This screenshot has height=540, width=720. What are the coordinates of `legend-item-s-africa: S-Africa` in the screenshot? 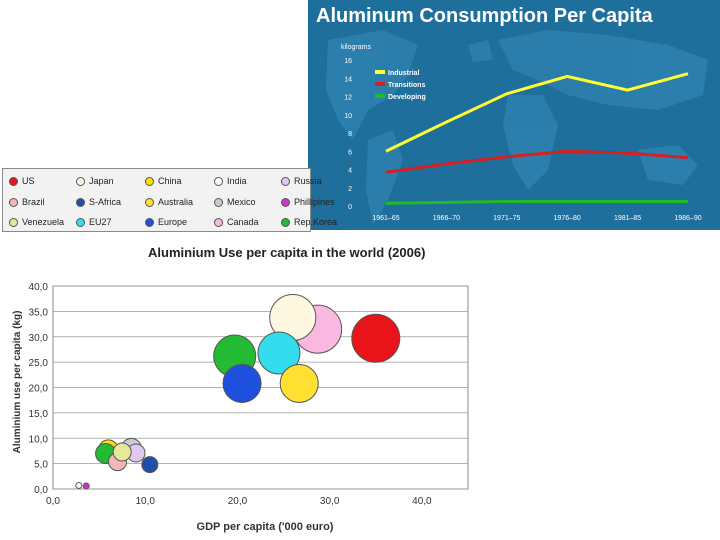 It's located at (98, 202).